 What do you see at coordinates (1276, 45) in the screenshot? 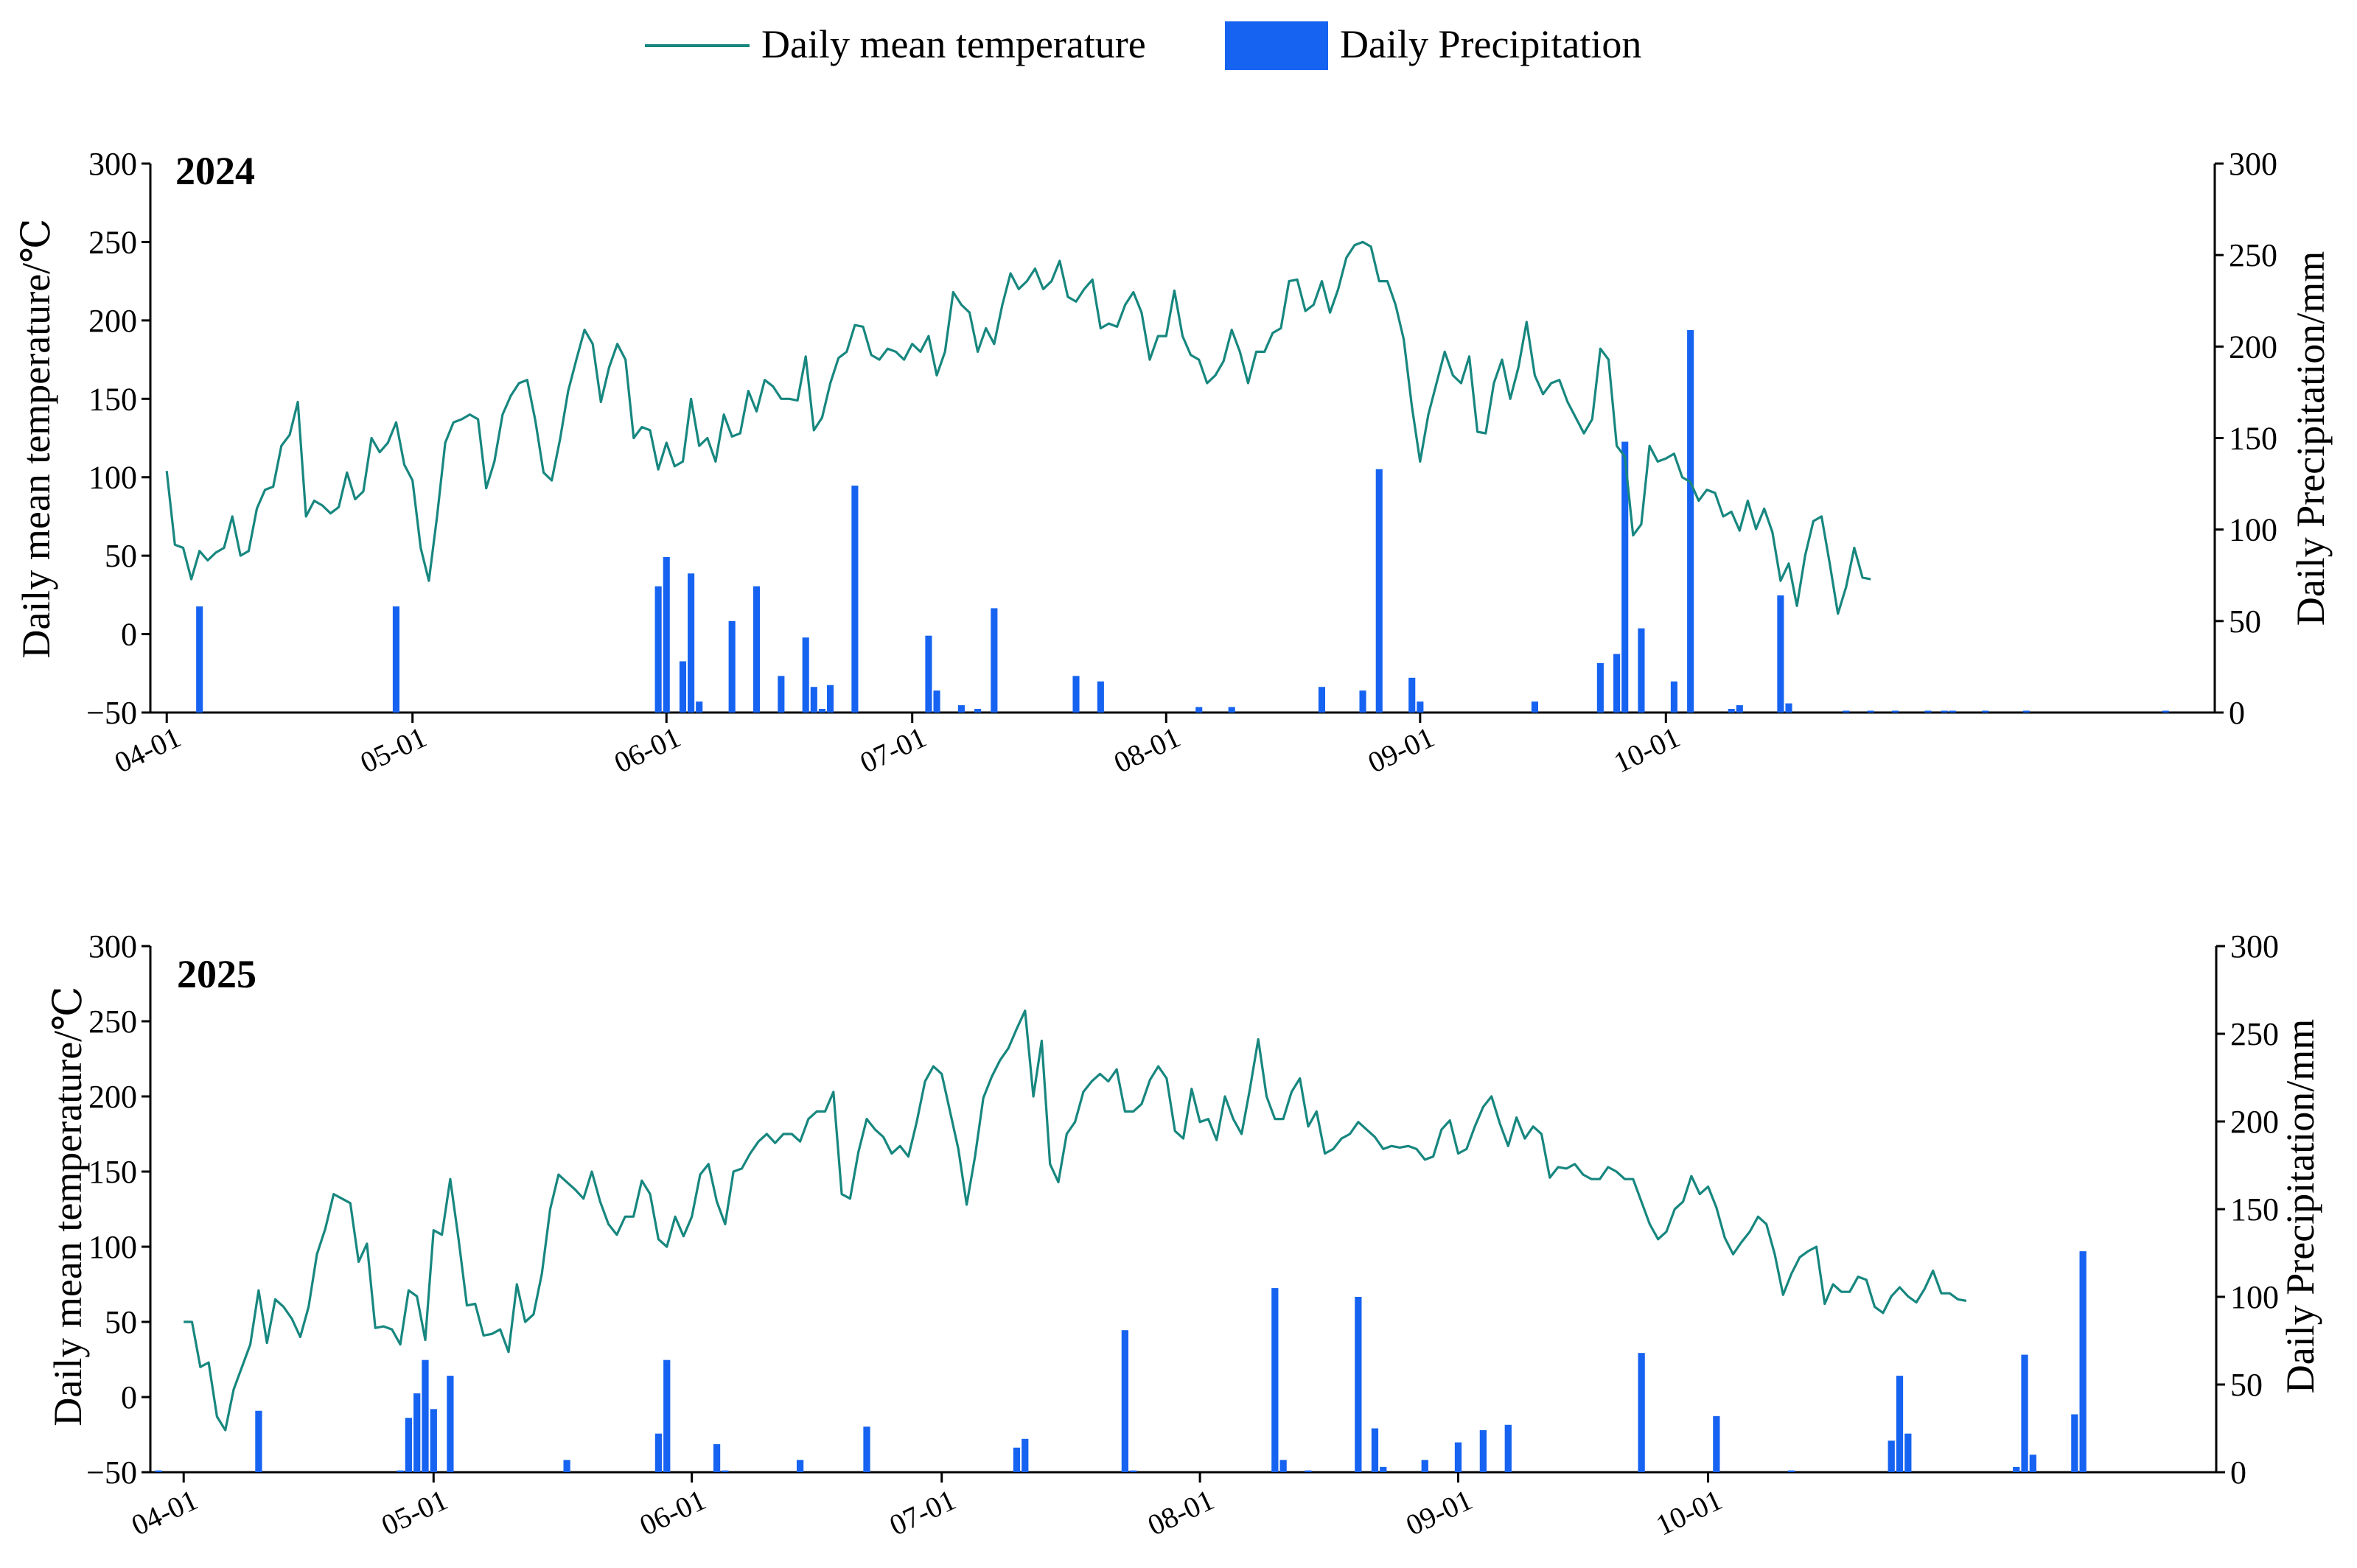
I see `legend-precipitation-swatch` at bounding box center [1276, 45].